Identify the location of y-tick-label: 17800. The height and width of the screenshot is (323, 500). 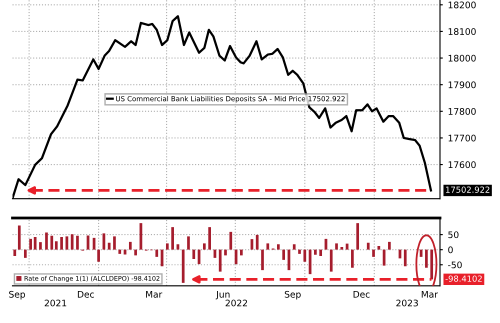
(462, 111).